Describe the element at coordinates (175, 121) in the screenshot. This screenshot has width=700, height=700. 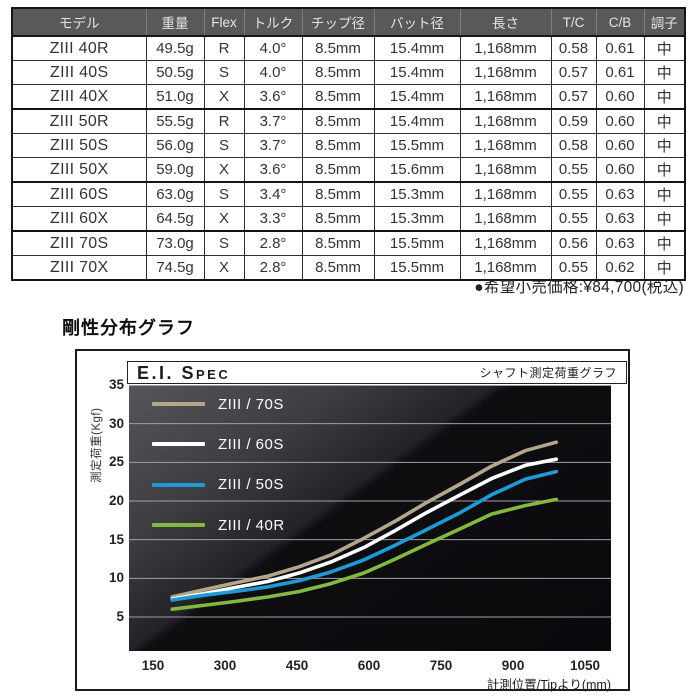
I see `table-cell: 55.5g` at that location.